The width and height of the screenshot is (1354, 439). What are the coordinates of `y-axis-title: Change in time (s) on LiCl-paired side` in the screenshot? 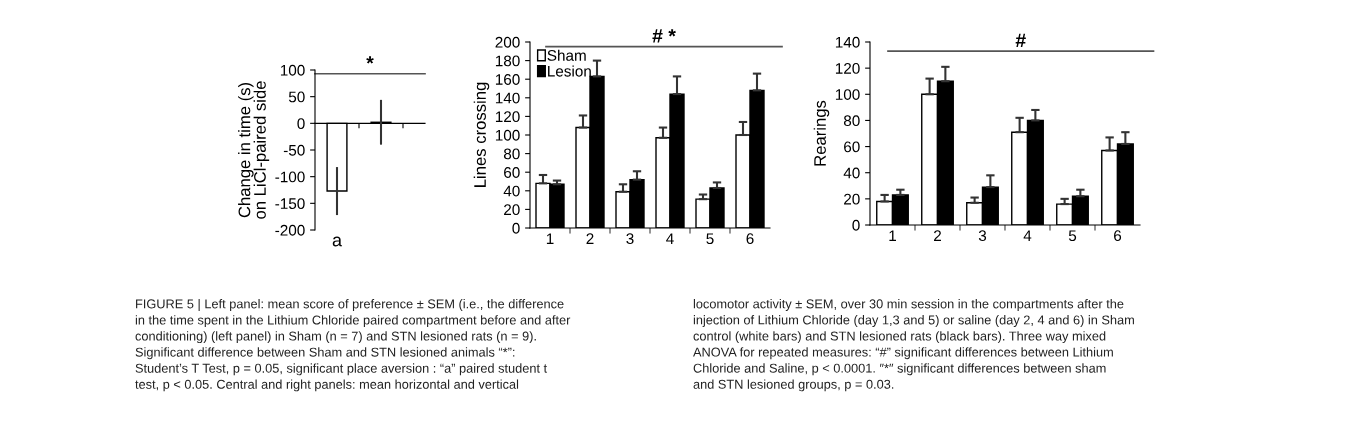 It's located at (254, 150).